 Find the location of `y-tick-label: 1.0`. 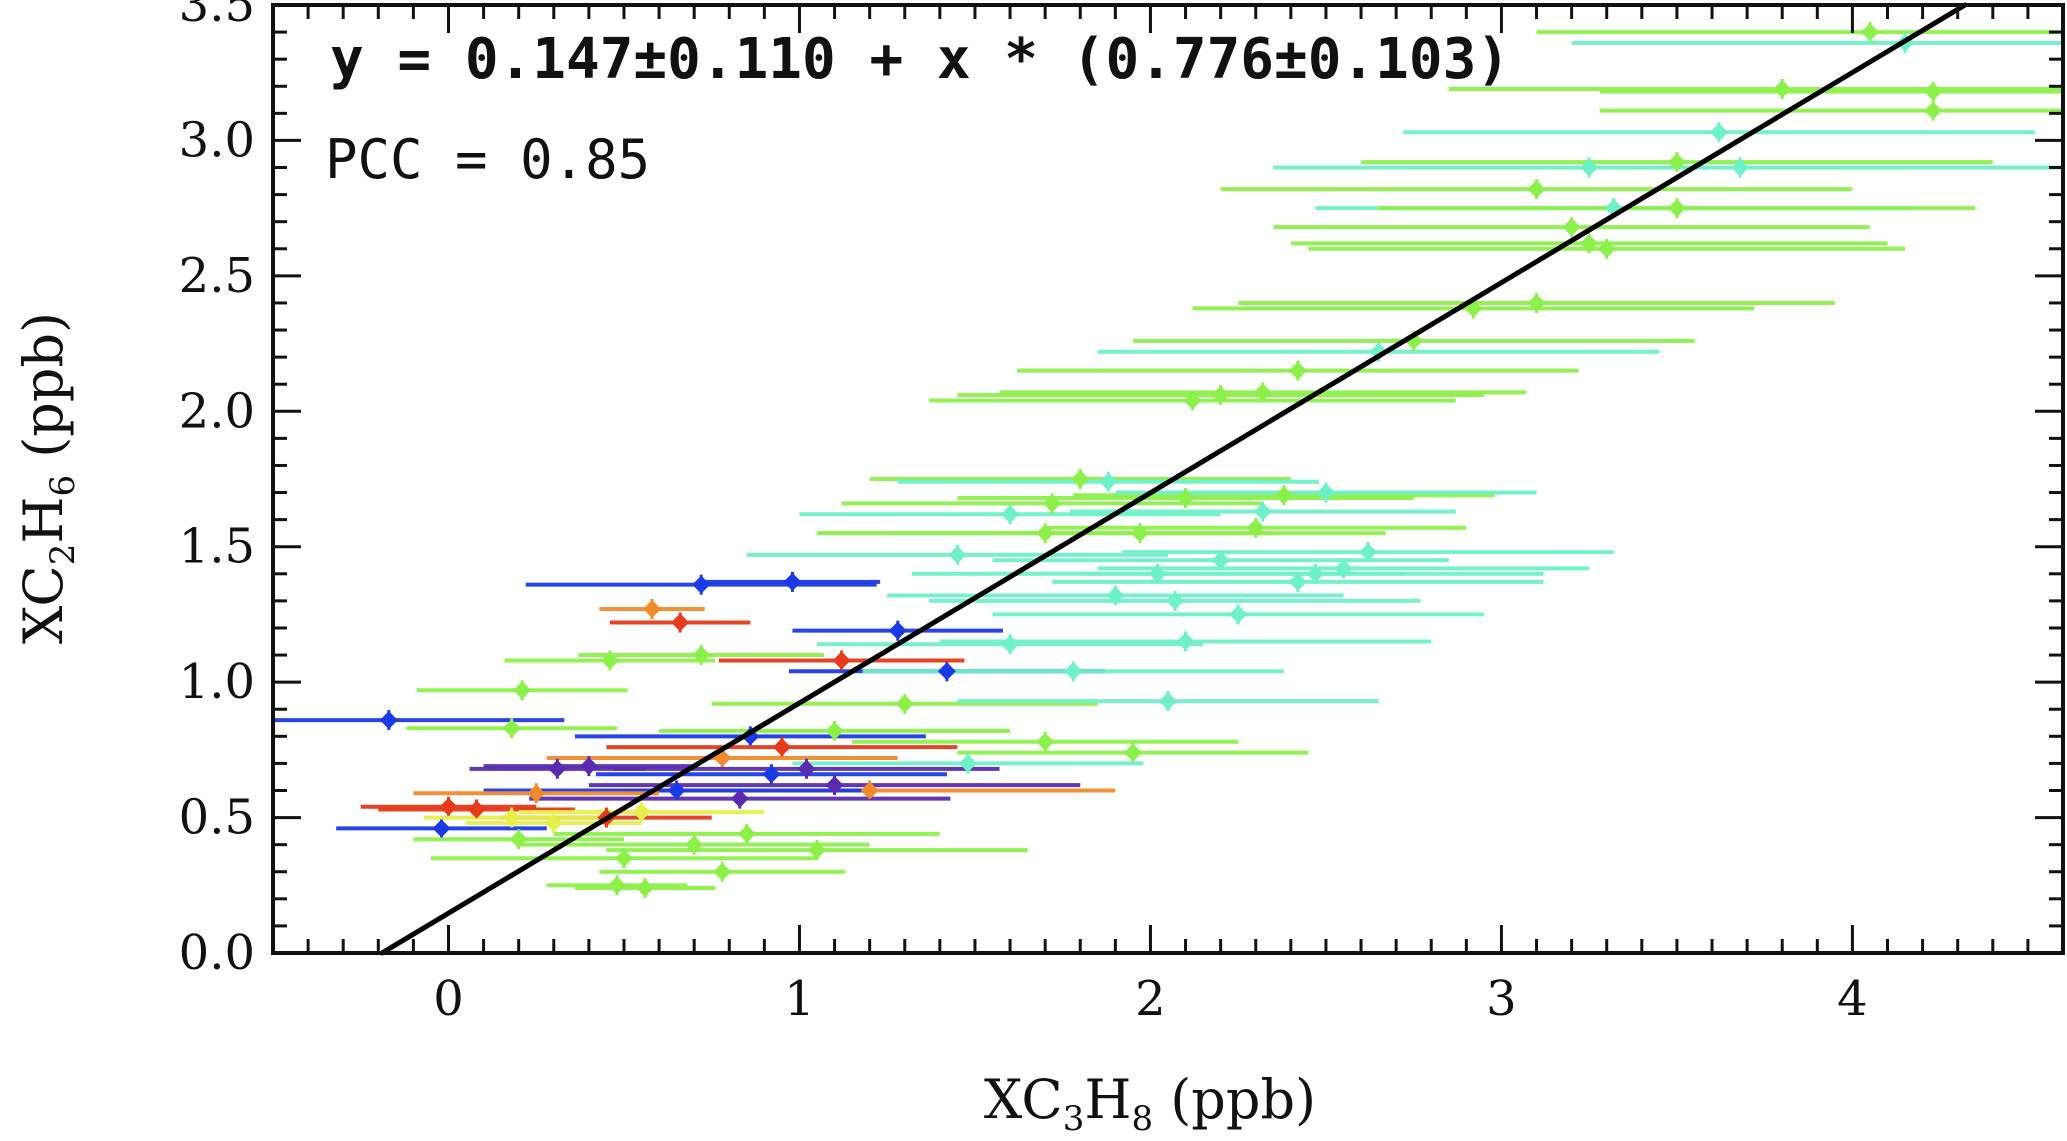

y-tick-label: 1.0 is located at coordinates (217, 682).